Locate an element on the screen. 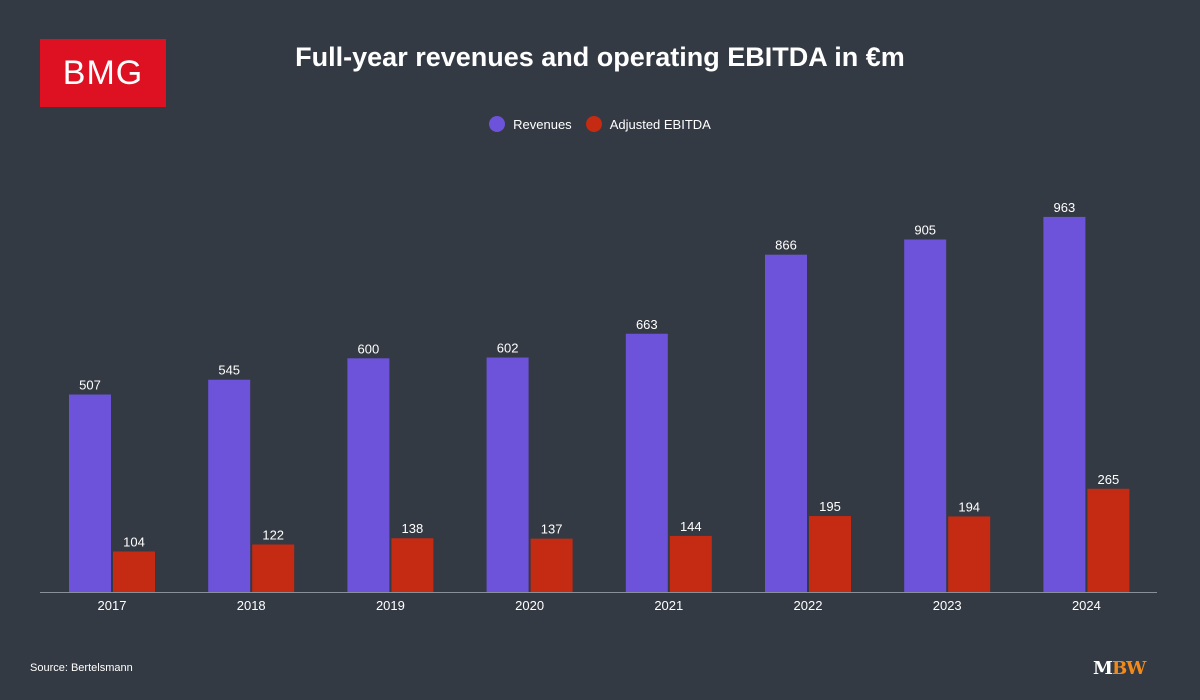  bmg-logo: BMG is located at coordinates (103, 73).